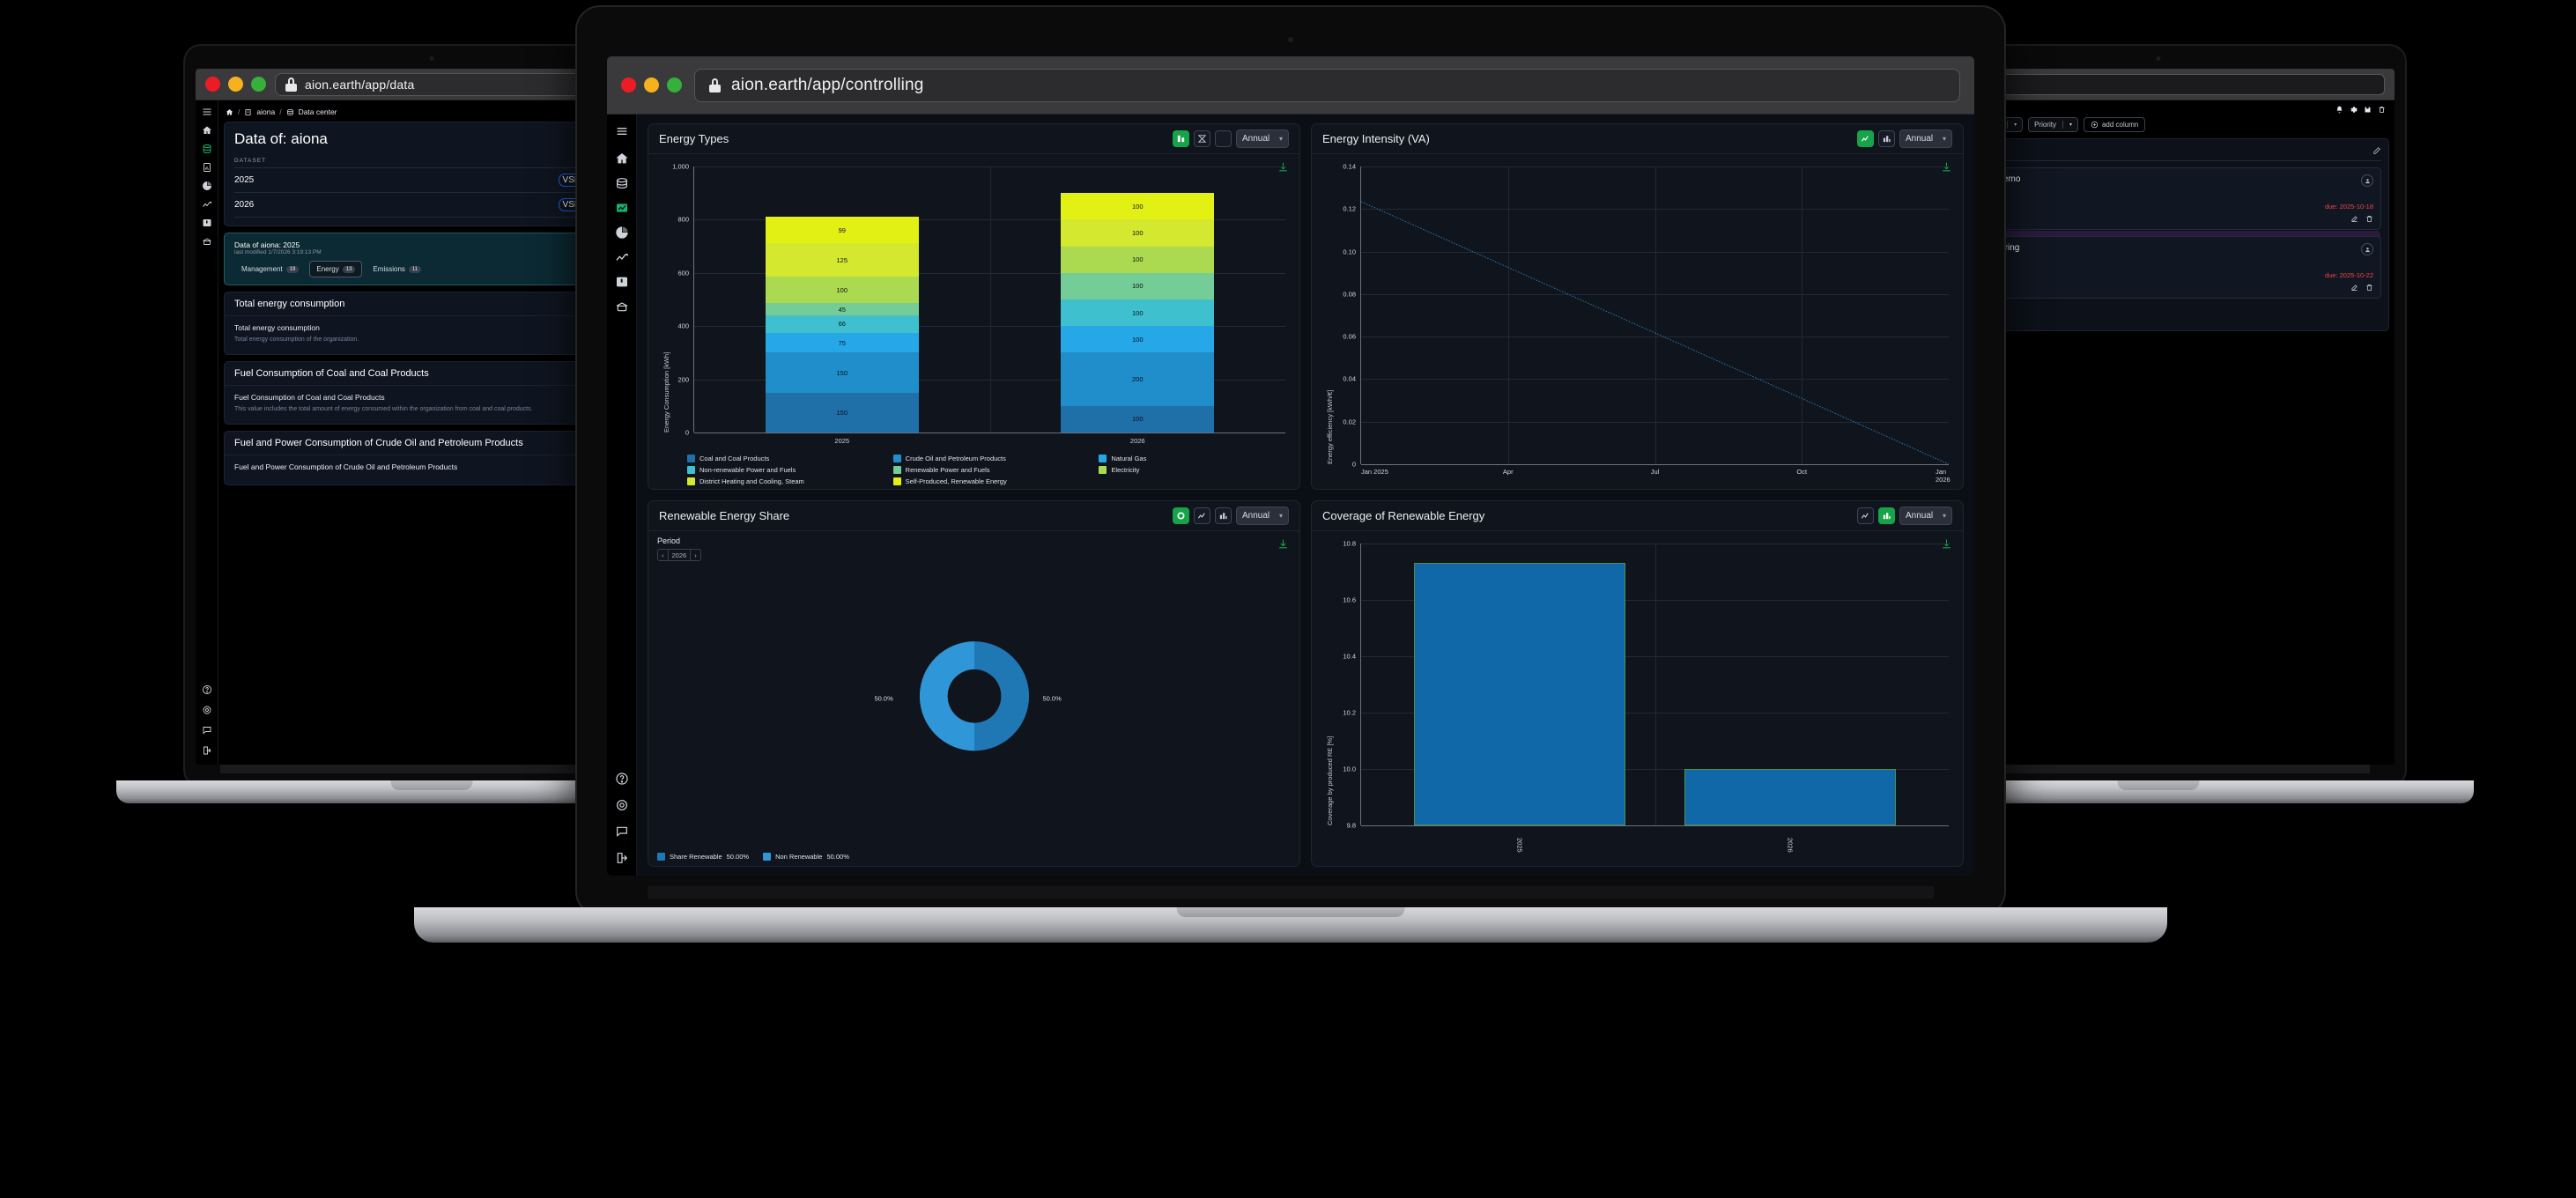 The image size is (2576, 1198). I want to click on save-icon, so click(2368, 110).